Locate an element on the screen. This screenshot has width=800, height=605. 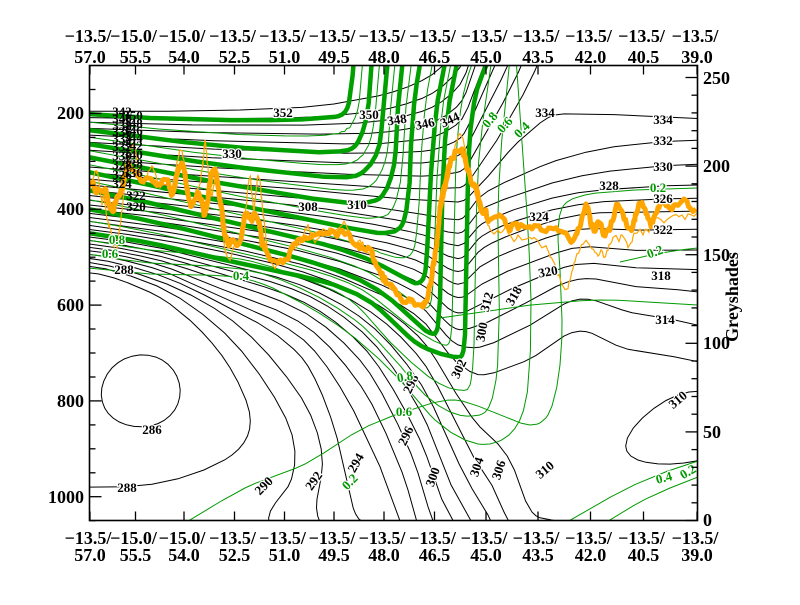
svg-text: 312 is located at coordinates (487, 302).